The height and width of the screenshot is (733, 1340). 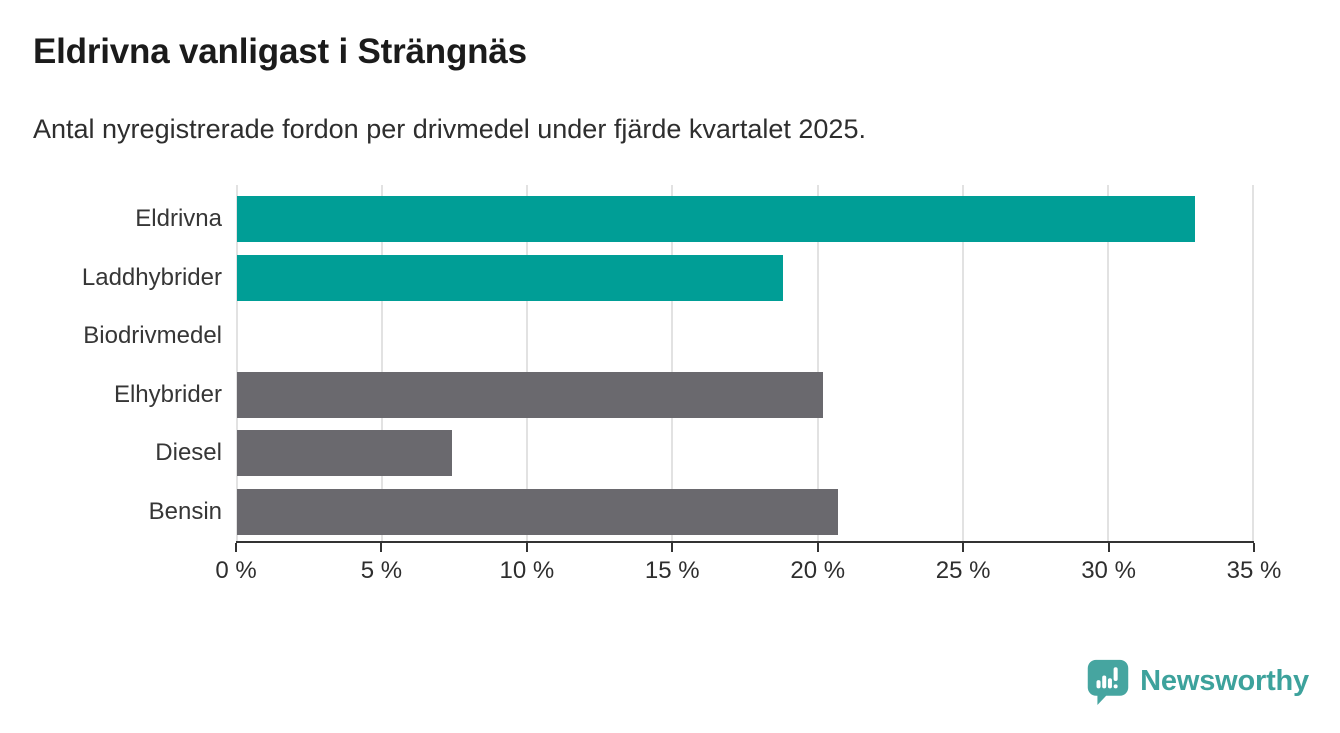 I want to click on newsworthy-branding: Newsworthy, so click(x=1197, y=681).